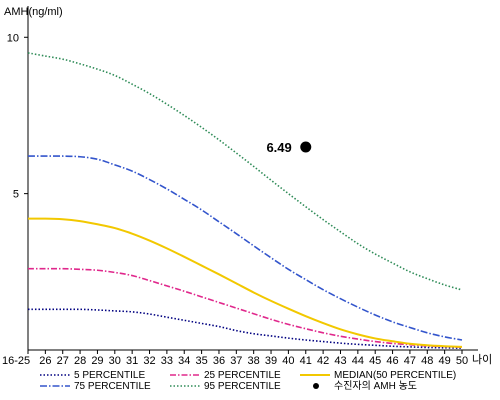  Describe the element at coordinates (63, 361) in the screenshot. I see `x-tick-label: 27` at that location.